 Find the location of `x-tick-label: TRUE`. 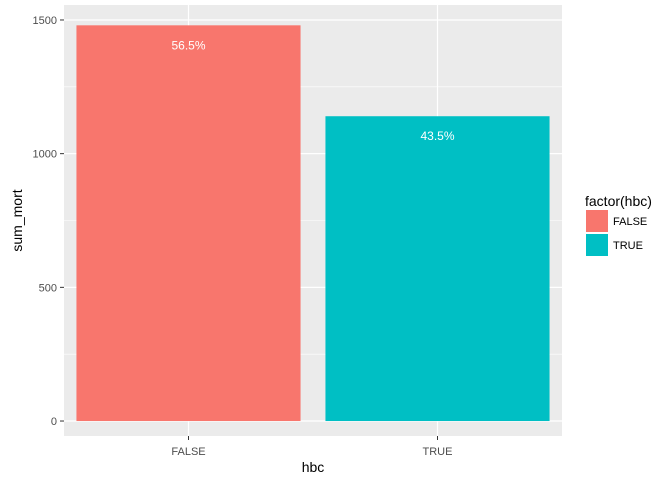

x-tick-label: TRUE is located at coordinates (438, 452).